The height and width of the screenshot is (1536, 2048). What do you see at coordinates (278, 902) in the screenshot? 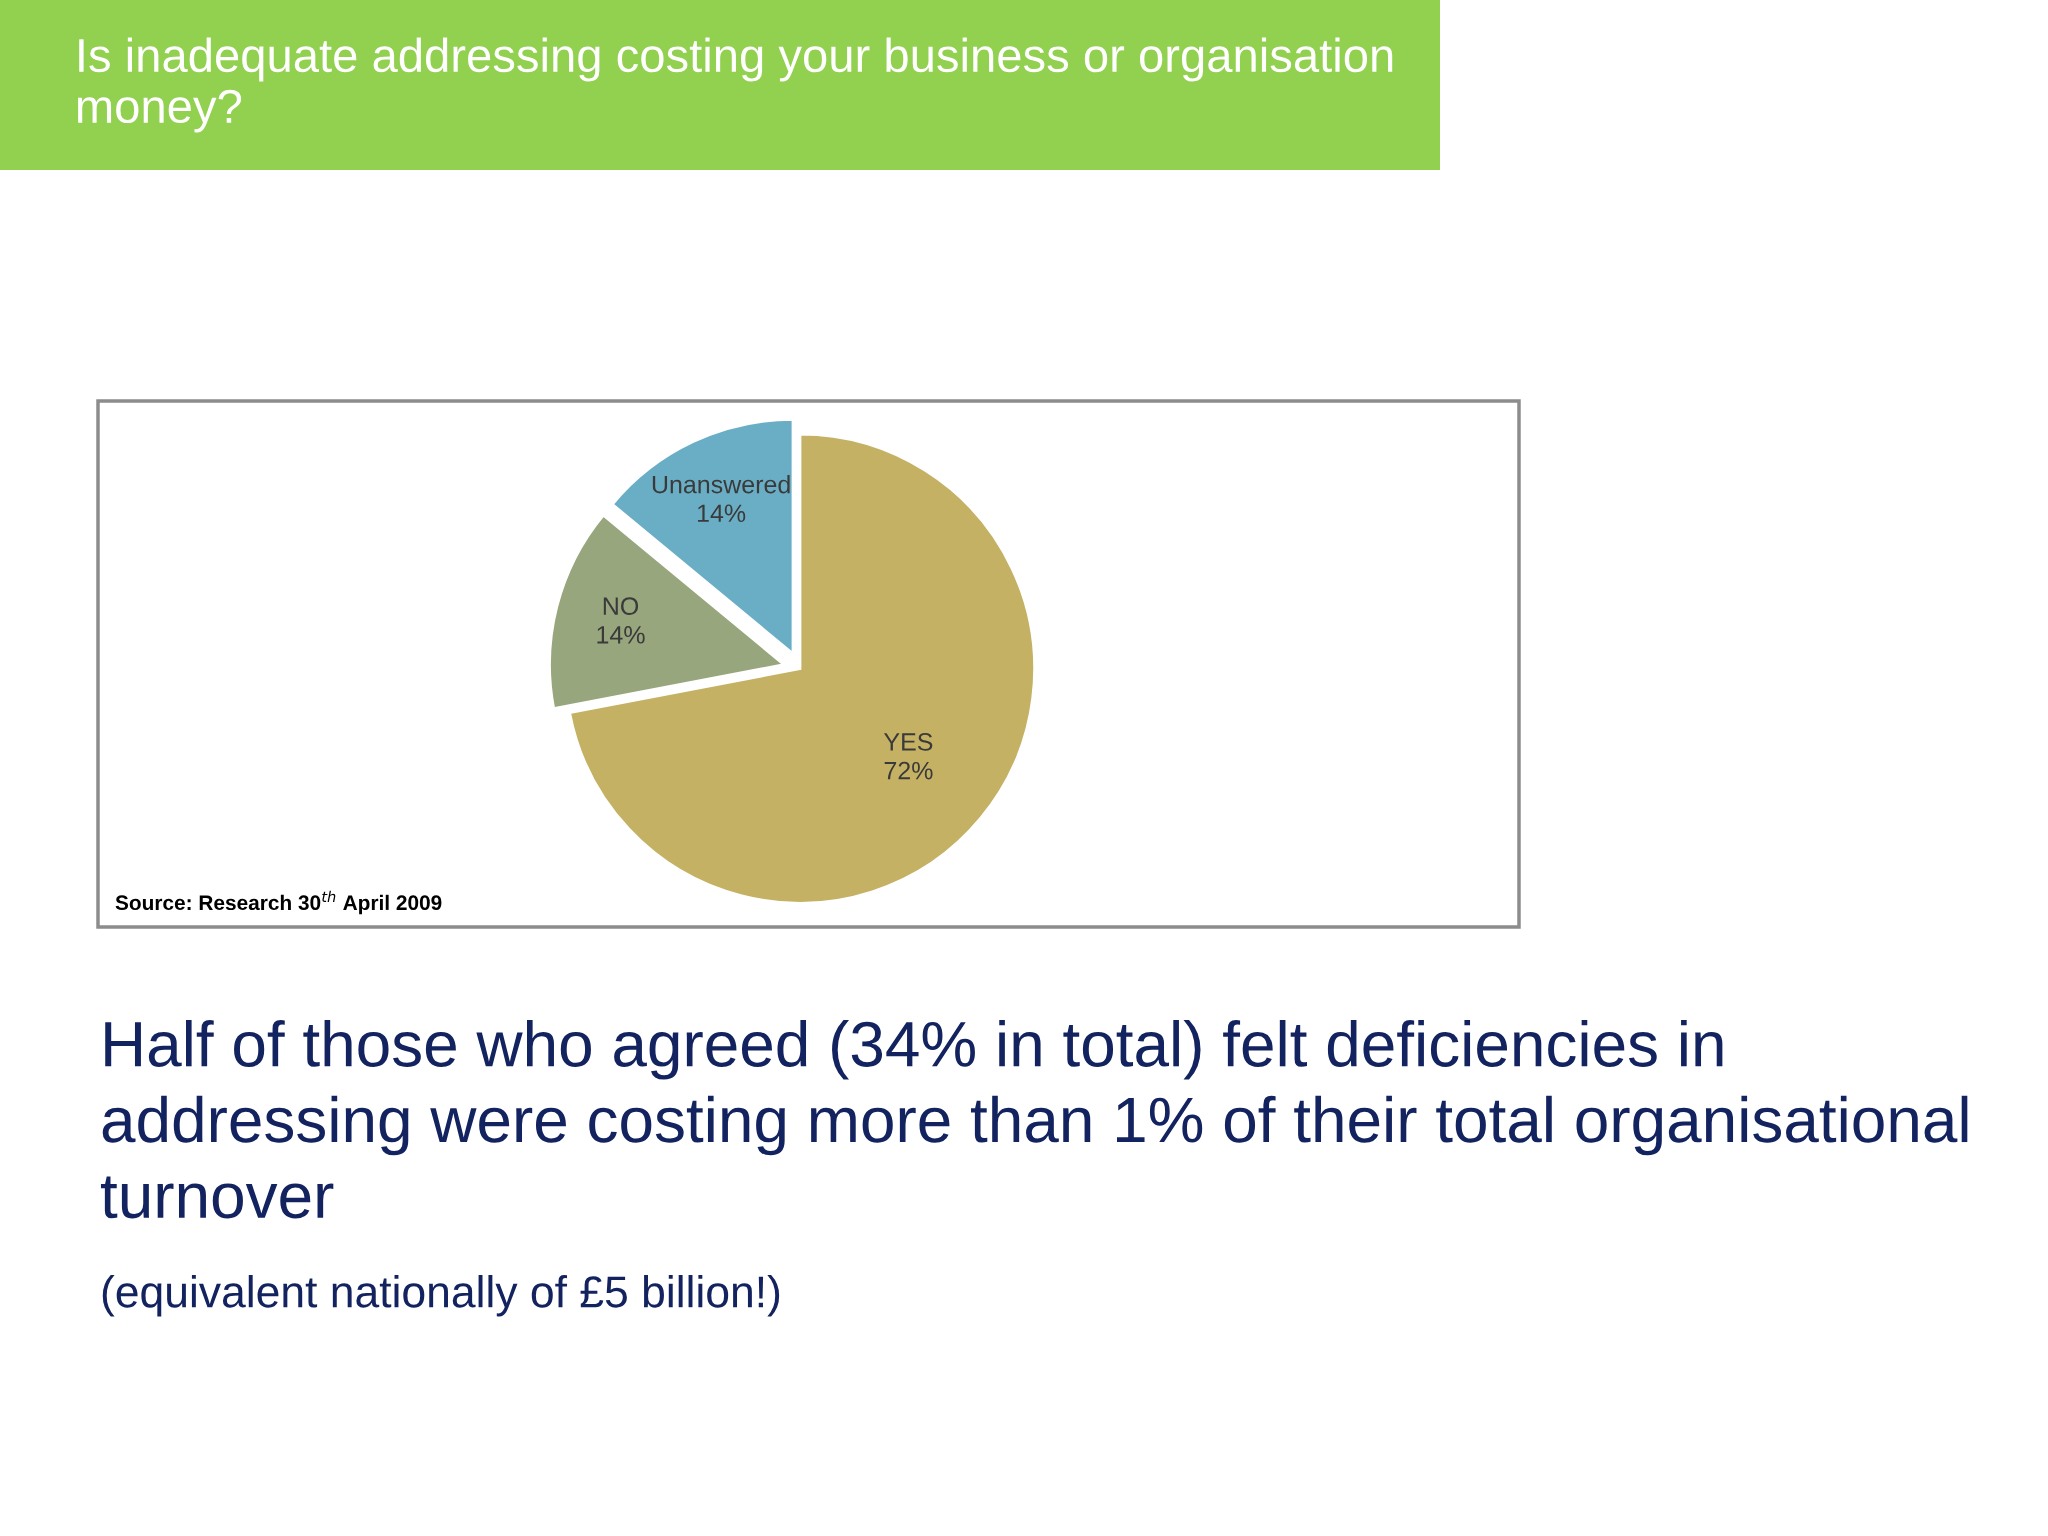
I see `source-note: Source: Research 30$^{th}$ April 2009` at bounding box center [278, 902].